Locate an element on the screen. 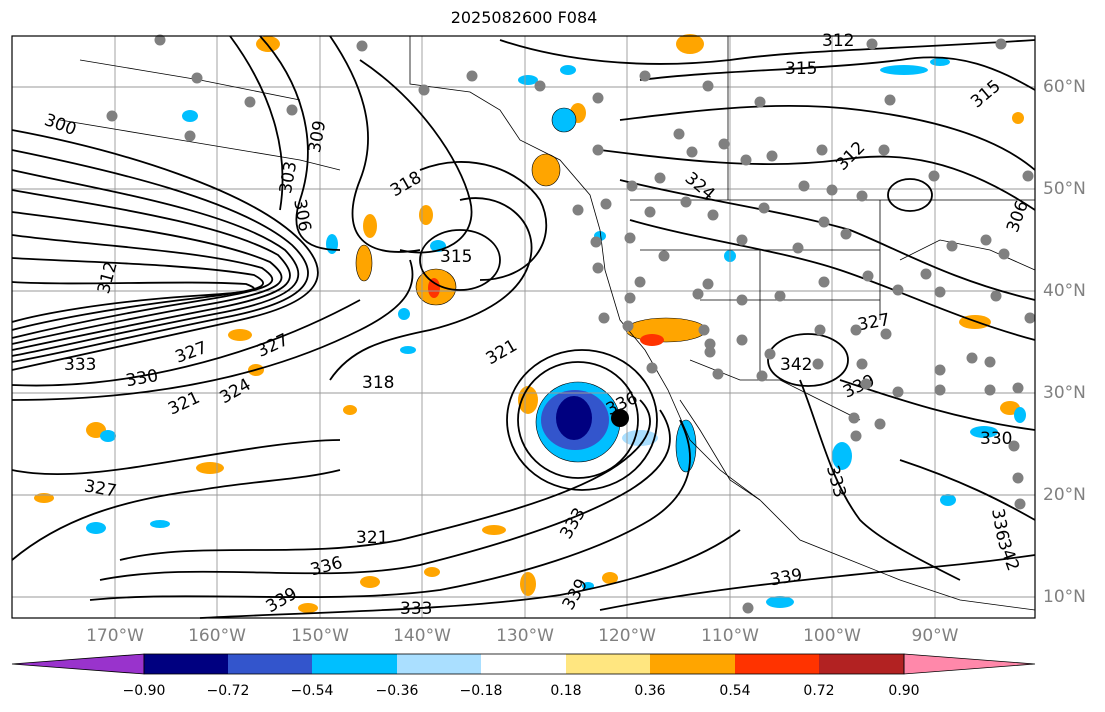 This screenshot has height=712, width=1105. contour-label: 321 is located at coordinates (372, 538).